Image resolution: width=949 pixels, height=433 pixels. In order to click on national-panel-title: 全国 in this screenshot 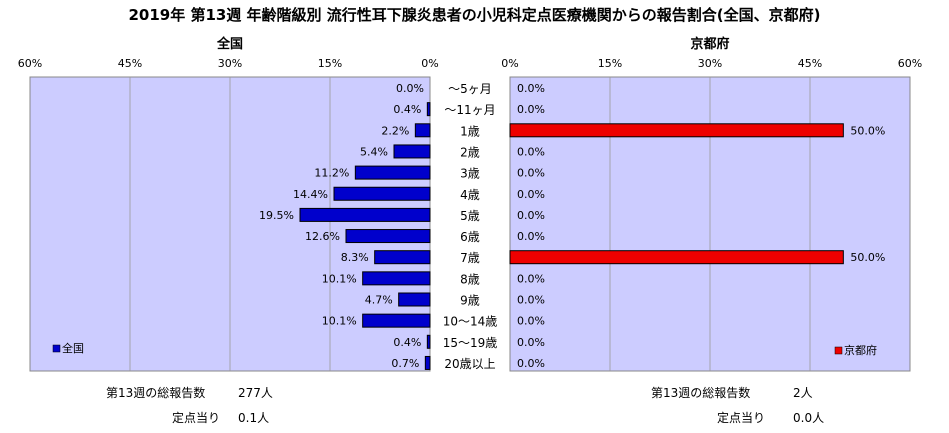, I will do `click(229, 44)`.